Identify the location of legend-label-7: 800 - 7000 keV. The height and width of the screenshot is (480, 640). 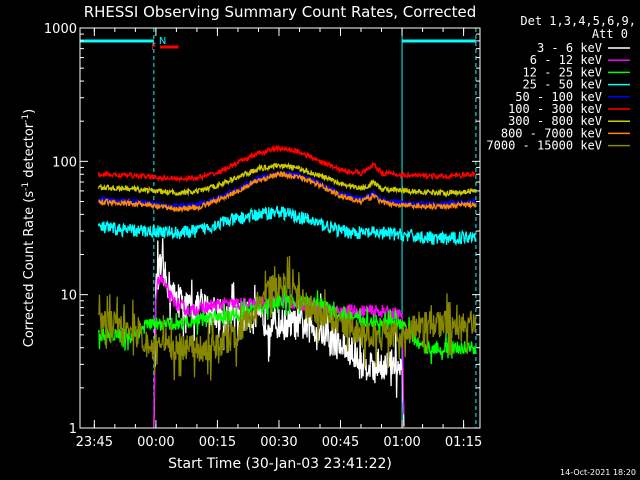
(551, 133).